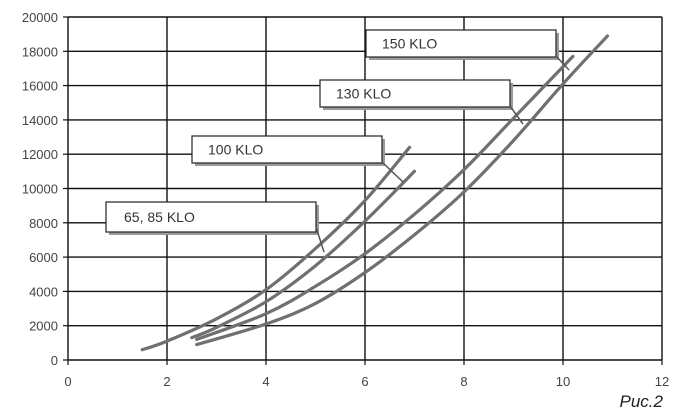 The width and height of the screenshot is (675, 416). I want to click on x-tick-label: 2, so click(166, 381).